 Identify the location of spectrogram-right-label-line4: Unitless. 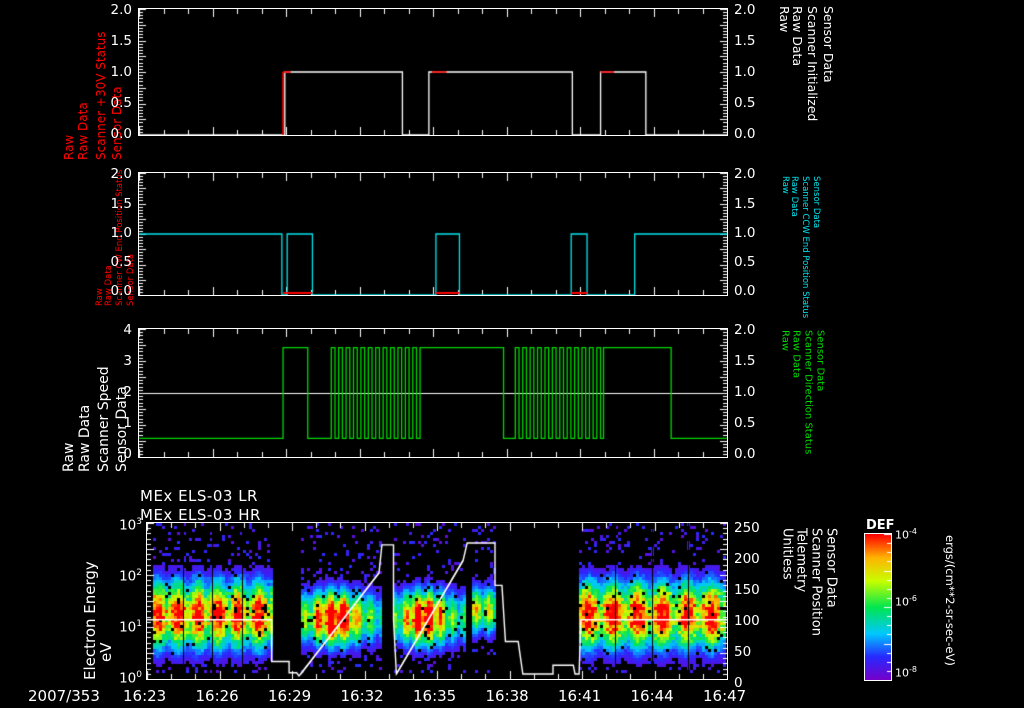
(787, 554).